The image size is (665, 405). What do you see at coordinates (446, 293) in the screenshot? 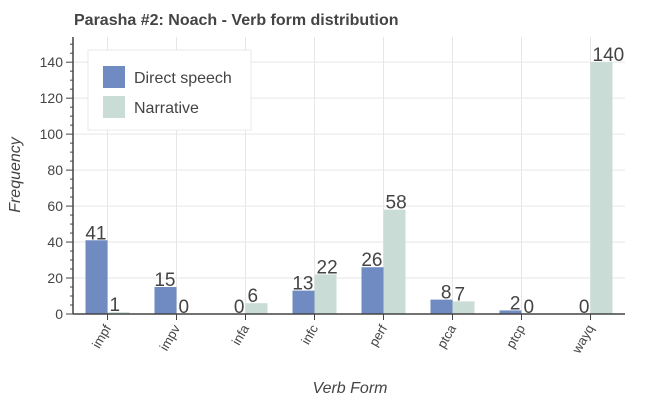
I see `data-label: 8` at bounding box center [446, 293].